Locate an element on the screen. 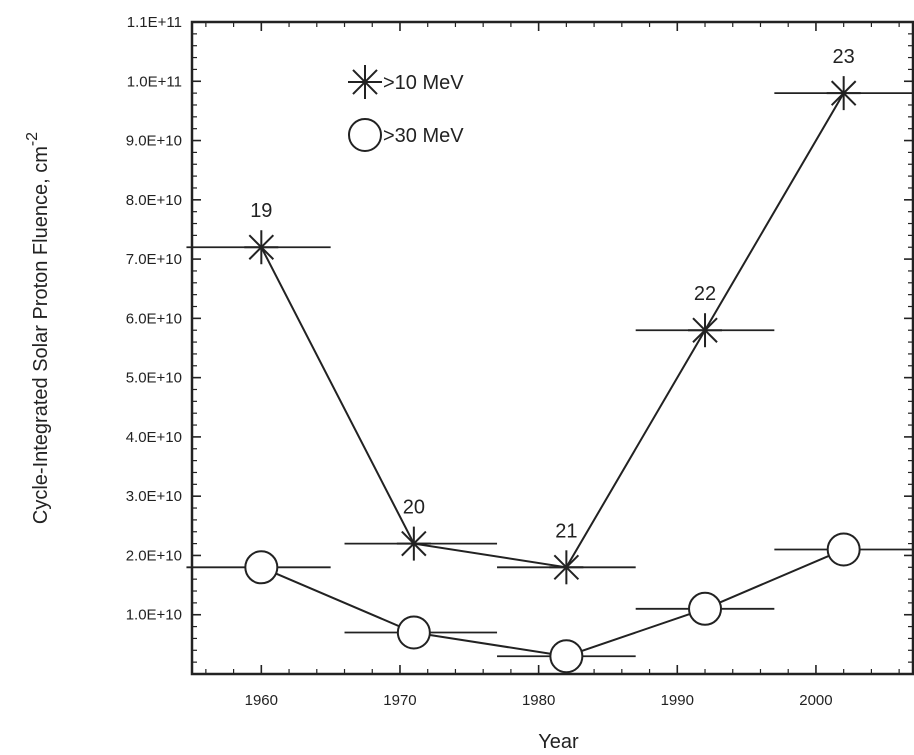  y-tick-label: 2.0E+10 is located at coordinates (154, 555).